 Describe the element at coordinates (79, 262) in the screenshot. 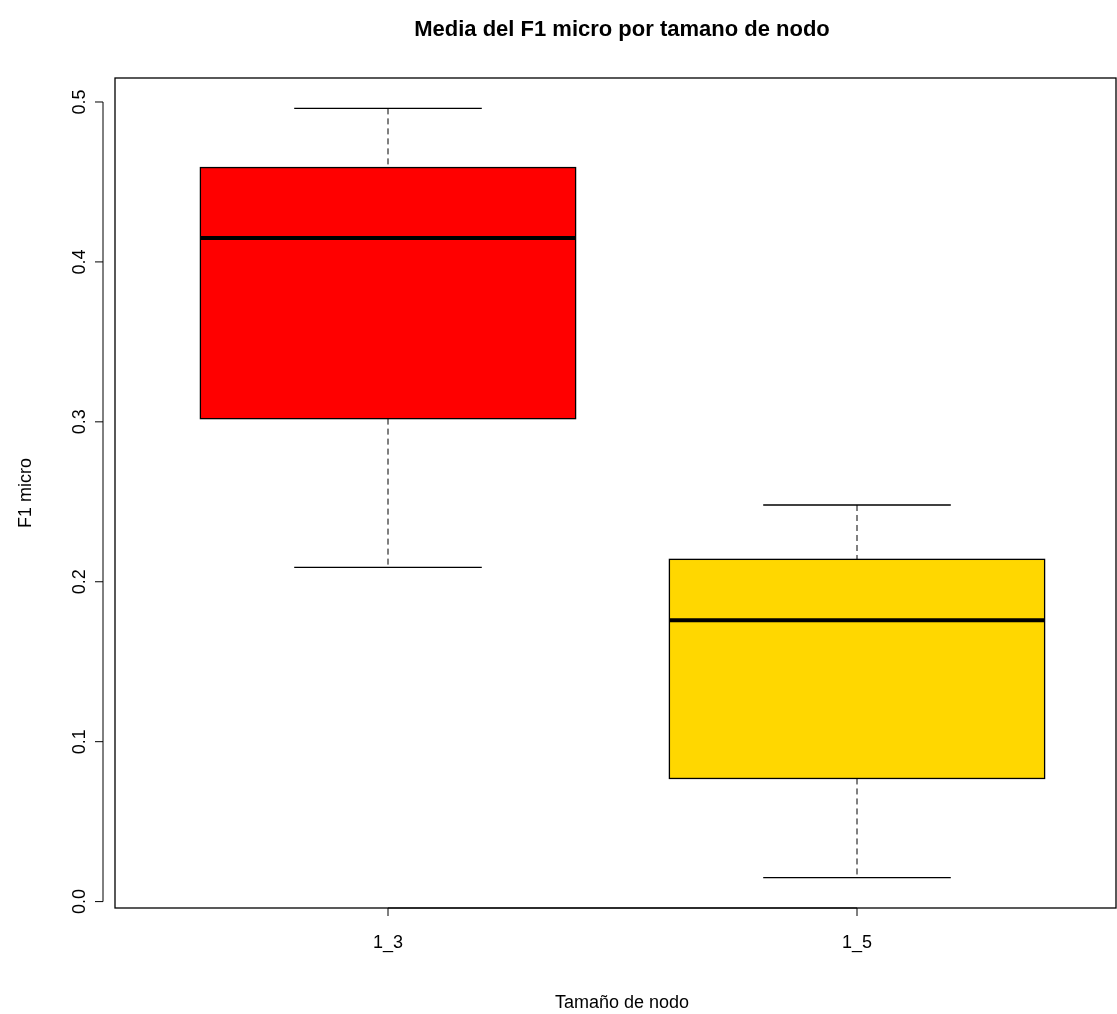

I see `y-tick-label: 0.4` at that location.